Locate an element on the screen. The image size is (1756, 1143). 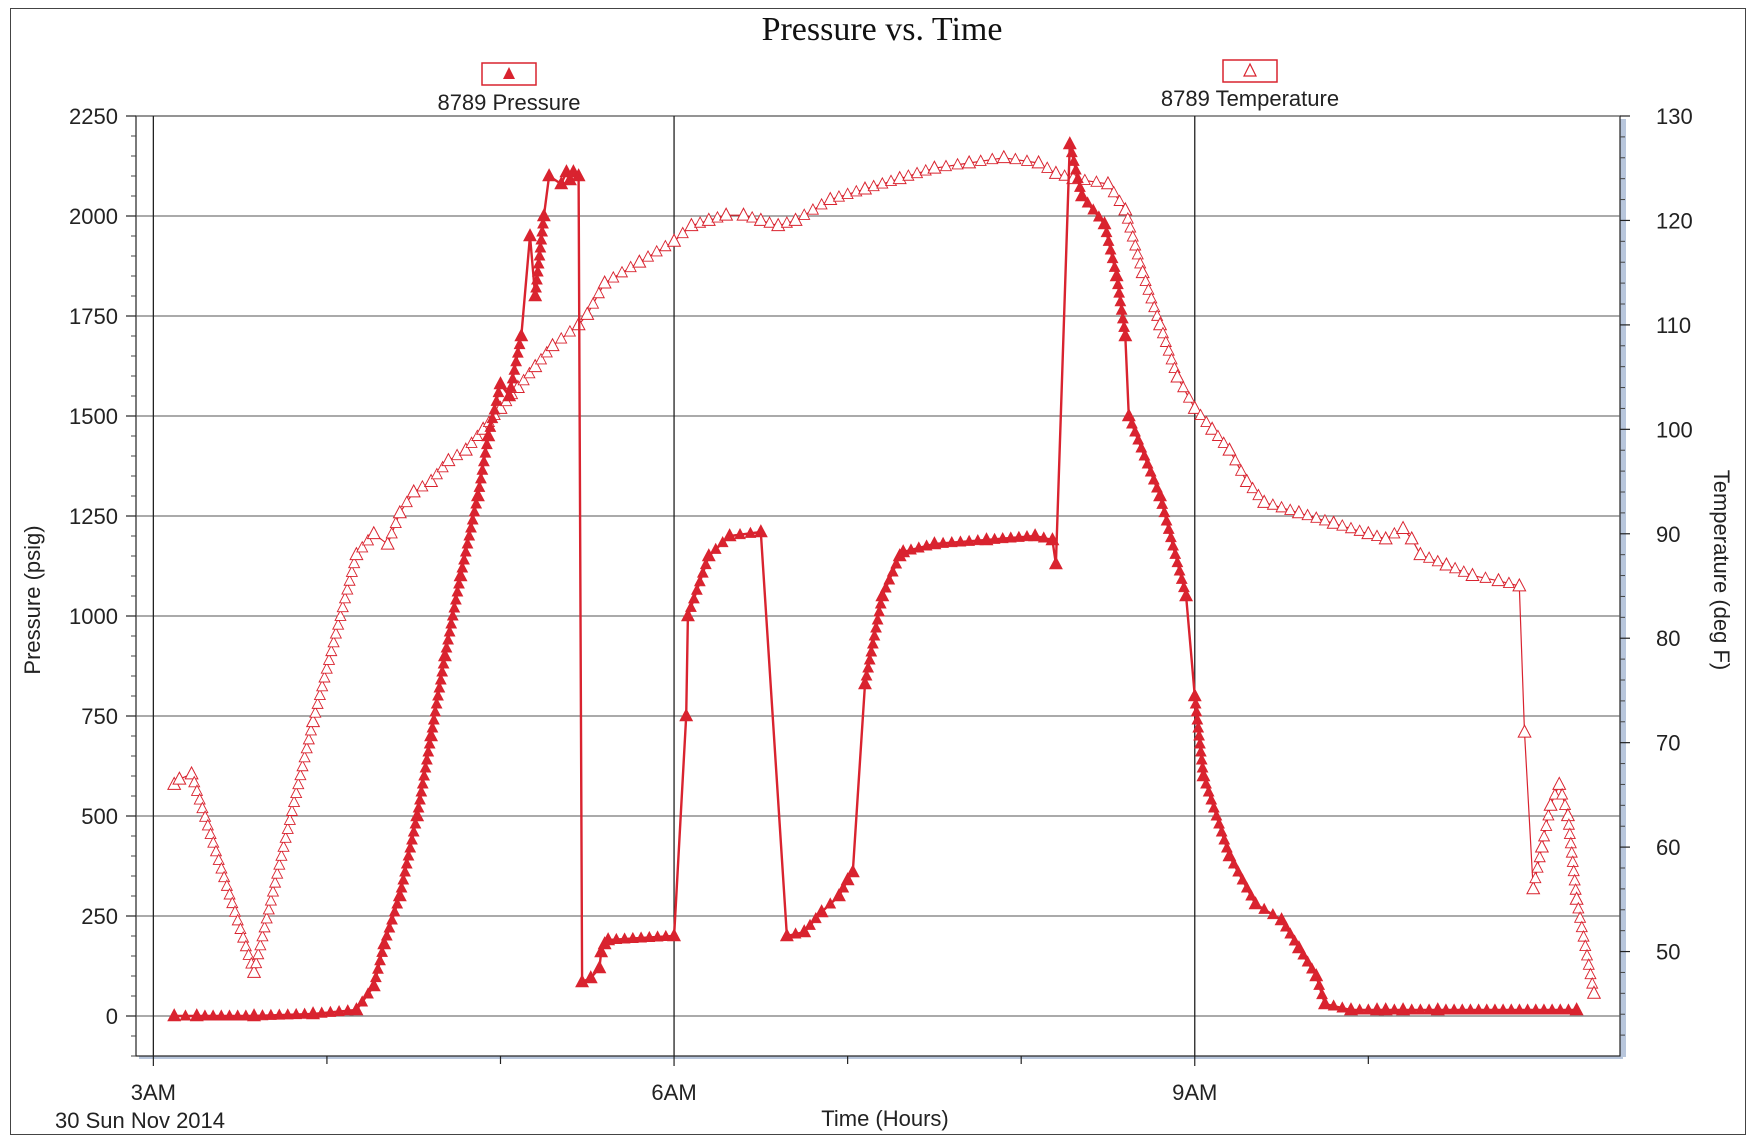
legend-label-pressure: 8789 Pressure is located at coordinates (508, 102).